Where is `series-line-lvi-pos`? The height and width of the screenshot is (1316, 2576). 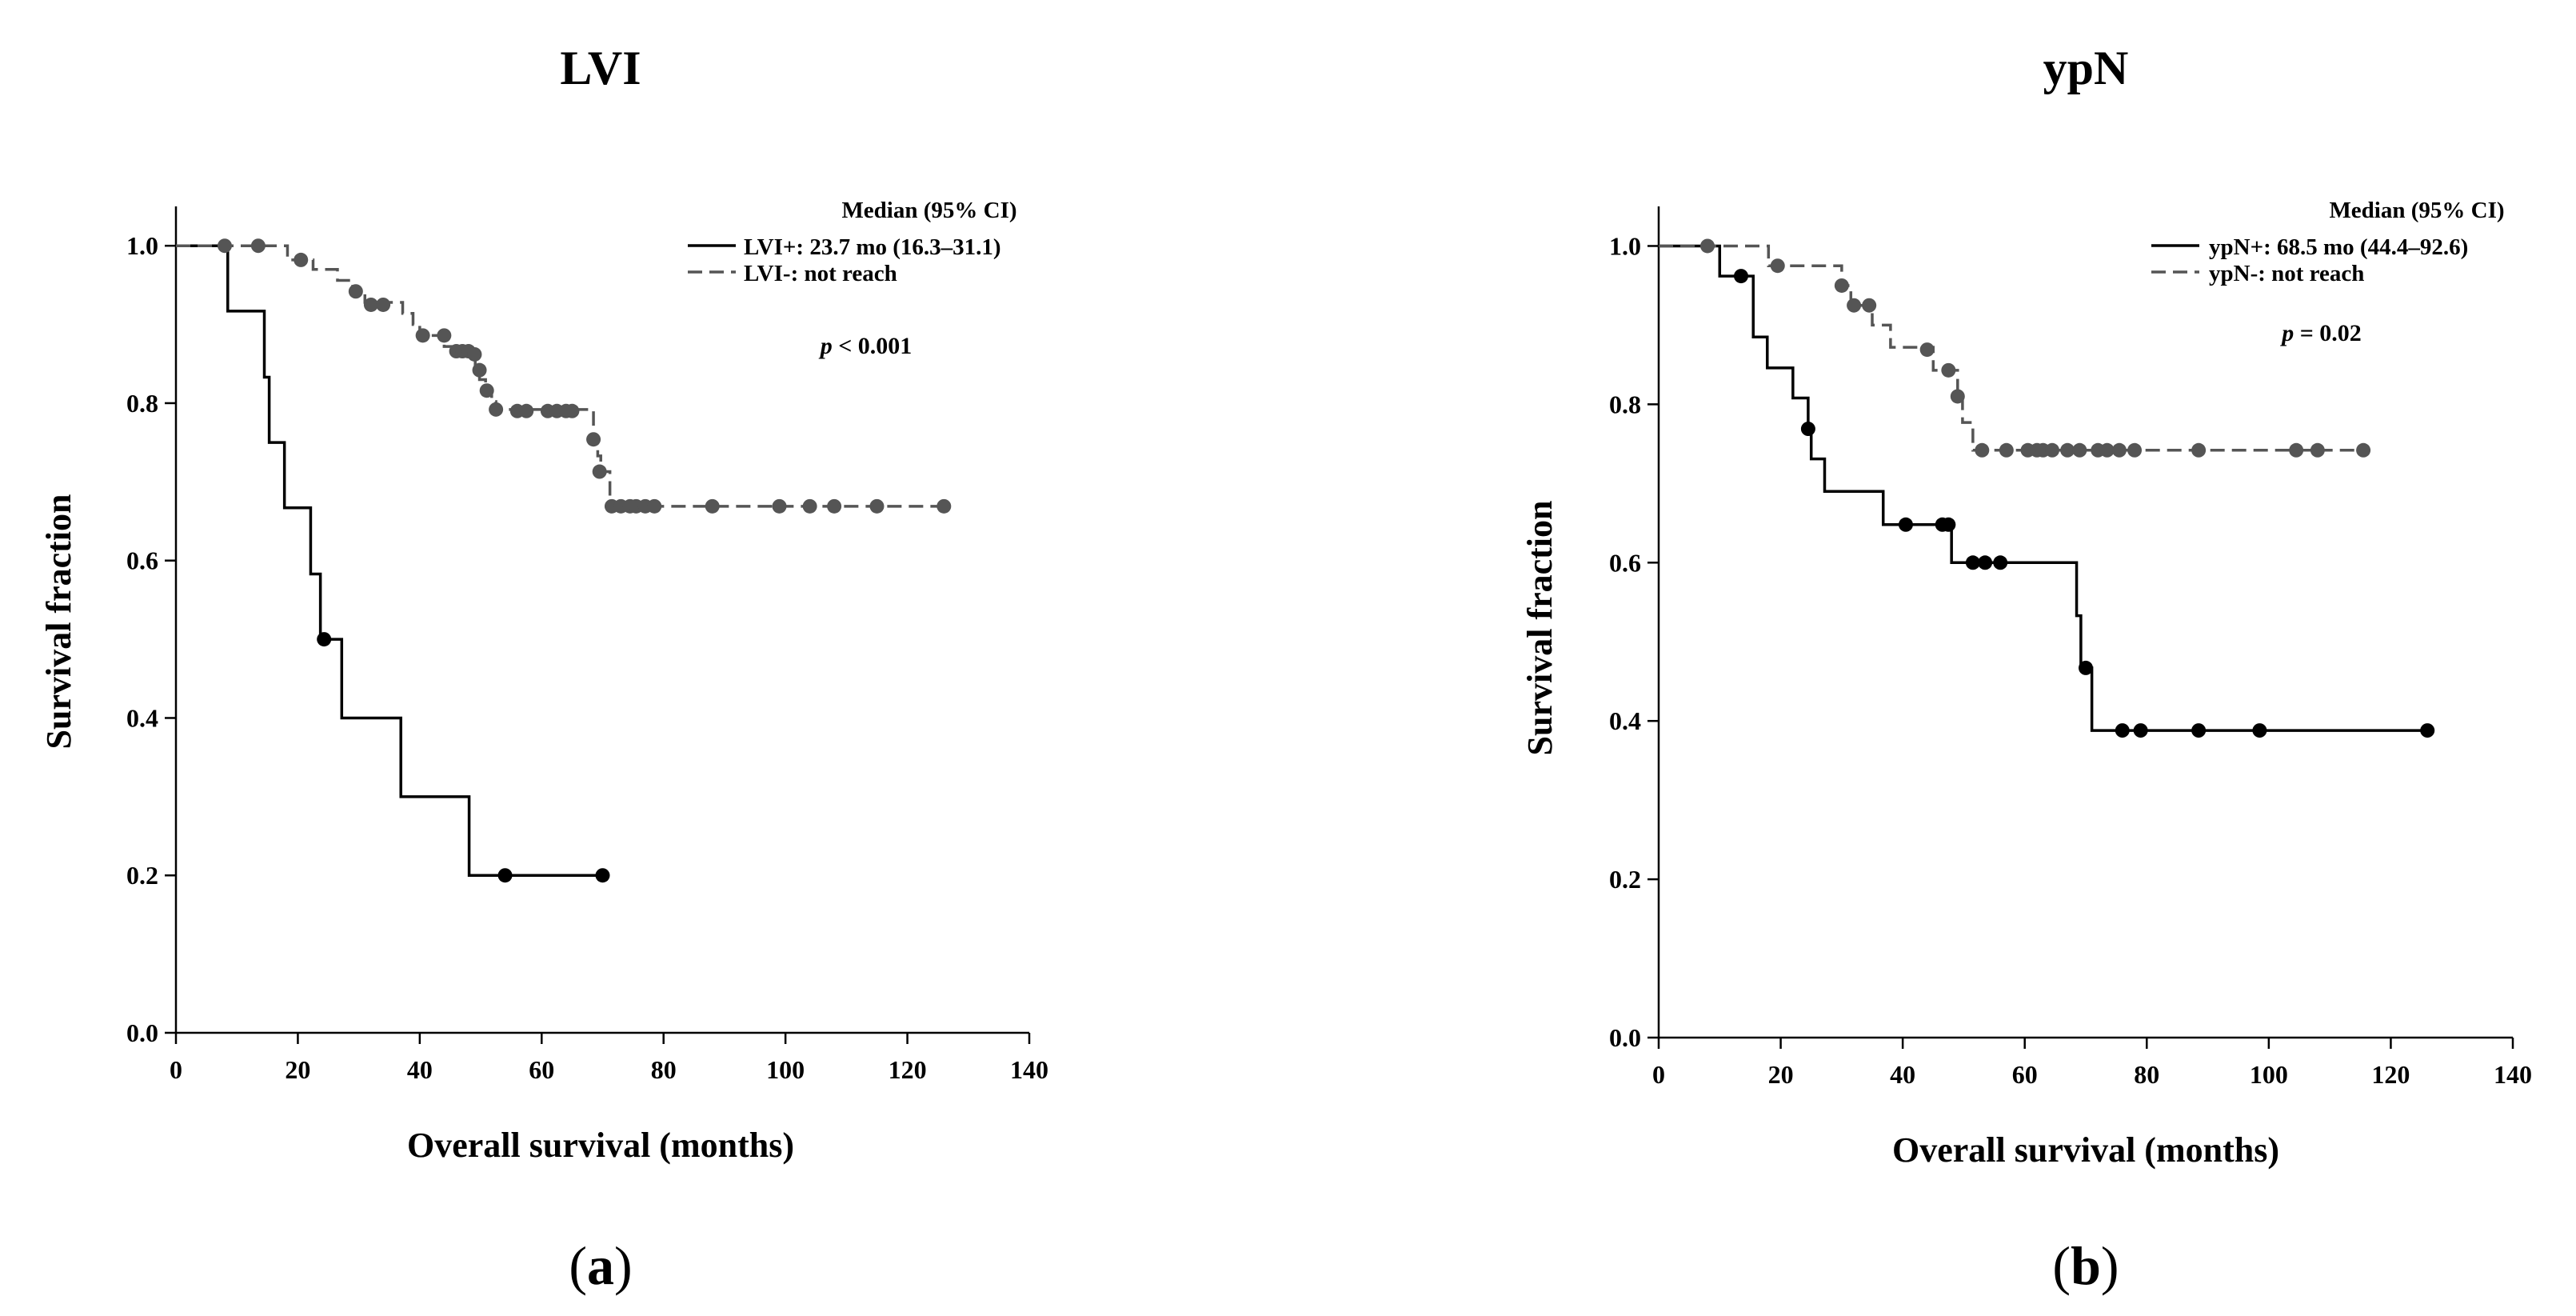
series-line-lvi-pos is located at coordinates (389, 560).